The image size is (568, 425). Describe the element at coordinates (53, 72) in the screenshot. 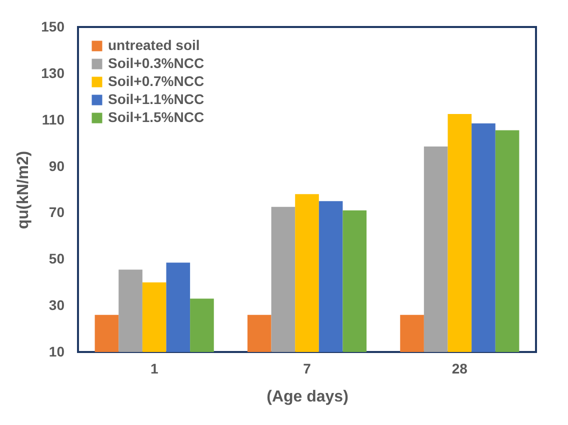

I see `y-tick-label: 130` at that location.